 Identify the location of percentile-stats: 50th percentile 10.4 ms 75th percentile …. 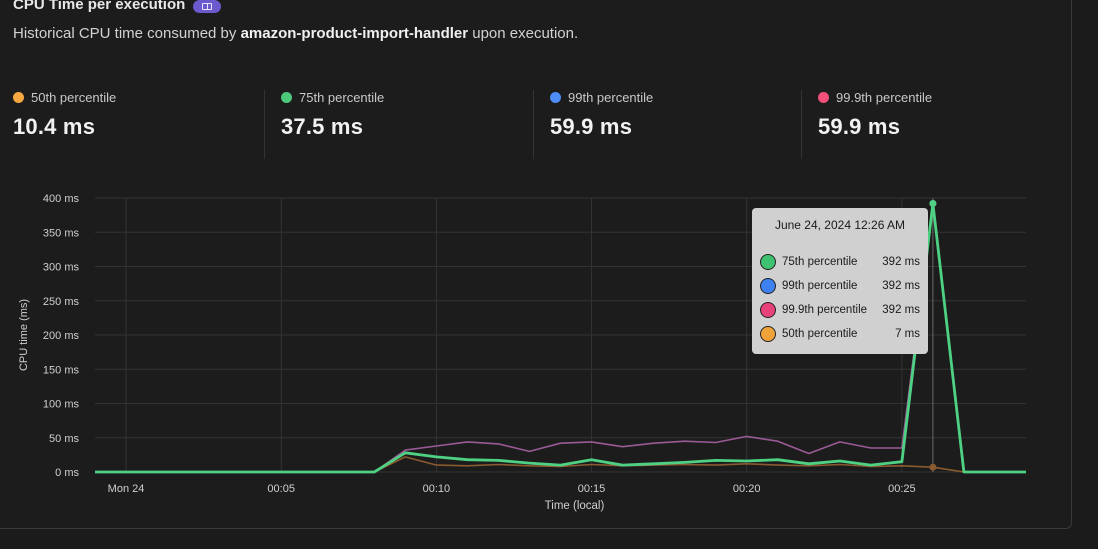
(536, 125).